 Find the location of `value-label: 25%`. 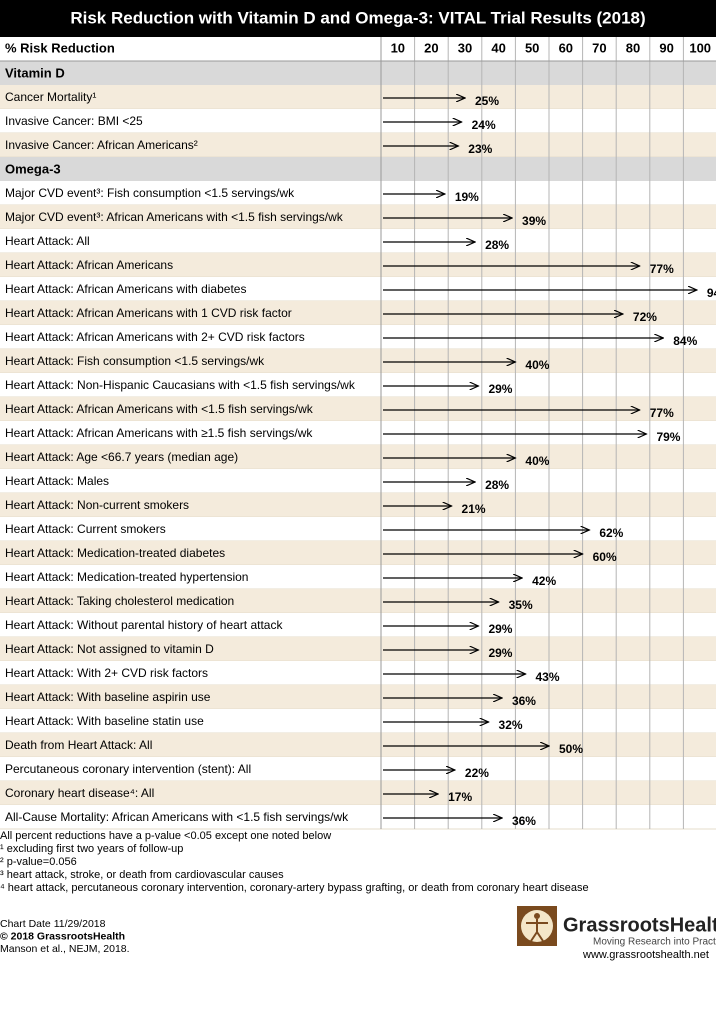

value-label: 25% is located at coordinates (487, 101).